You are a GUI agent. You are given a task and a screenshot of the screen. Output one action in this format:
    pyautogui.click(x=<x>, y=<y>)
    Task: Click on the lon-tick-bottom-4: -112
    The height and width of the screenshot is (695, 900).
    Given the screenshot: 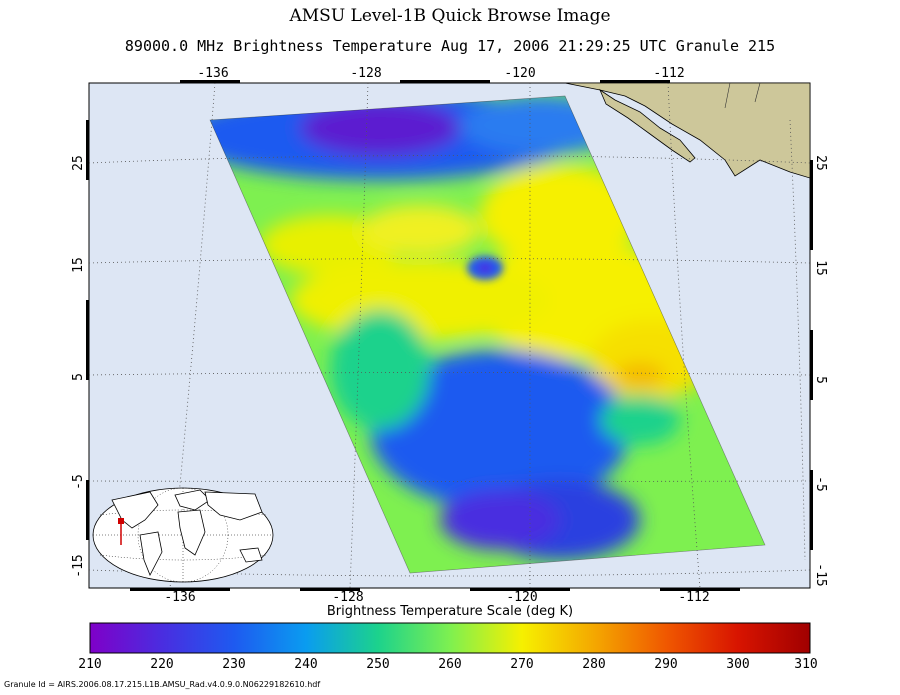 What is the action you would take?
    pyautogui.click(x=693, y=597)
    